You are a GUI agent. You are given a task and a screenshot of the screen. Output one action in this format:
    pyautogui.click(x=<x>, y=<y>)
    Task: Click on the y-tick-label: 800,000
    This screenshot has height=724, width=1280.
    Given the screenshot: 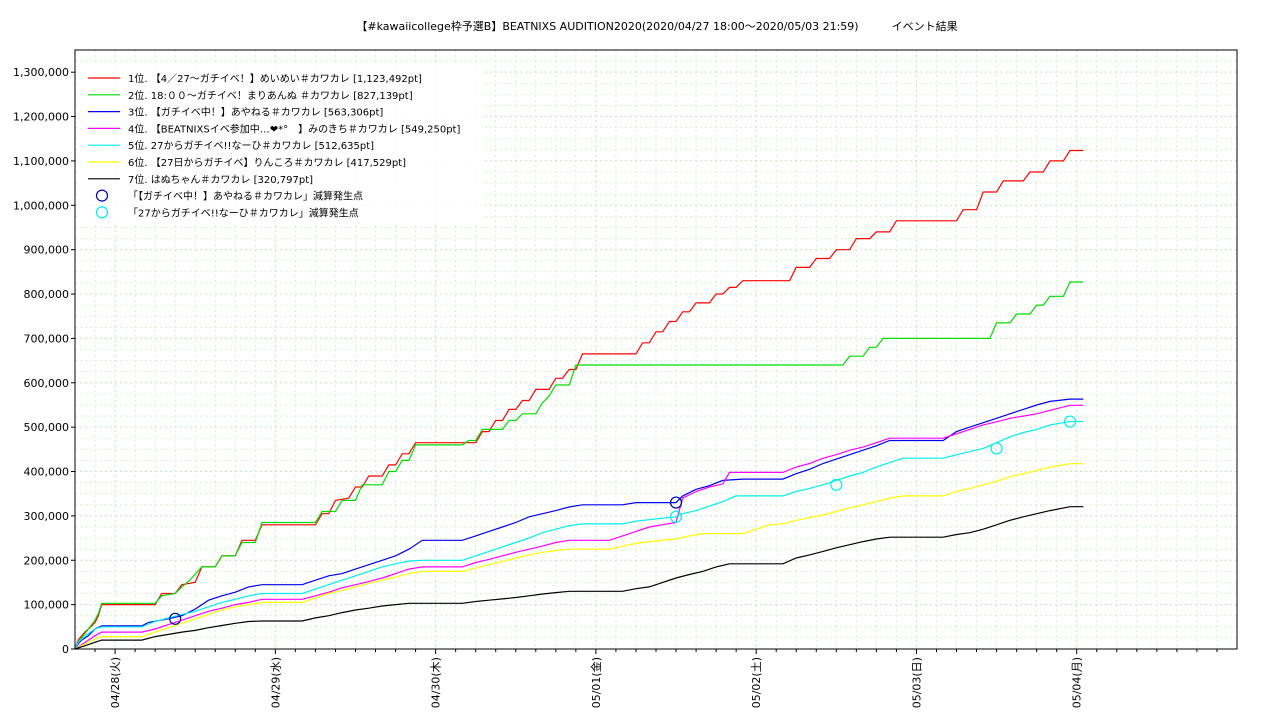 What is the action you would take?
    pyautogui.click(x=47, y=294)
    